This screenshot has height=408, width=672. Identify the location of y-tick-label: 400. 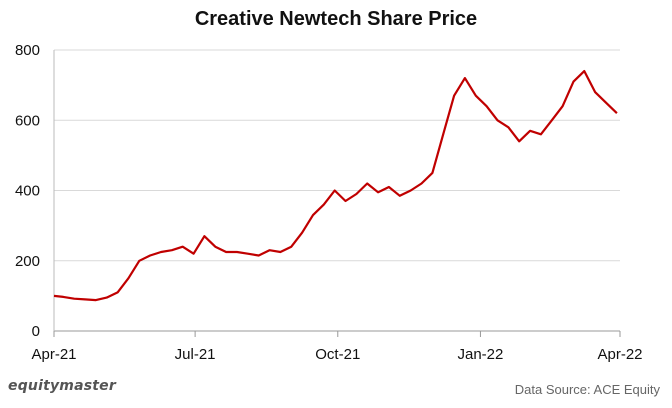
(27, 191).